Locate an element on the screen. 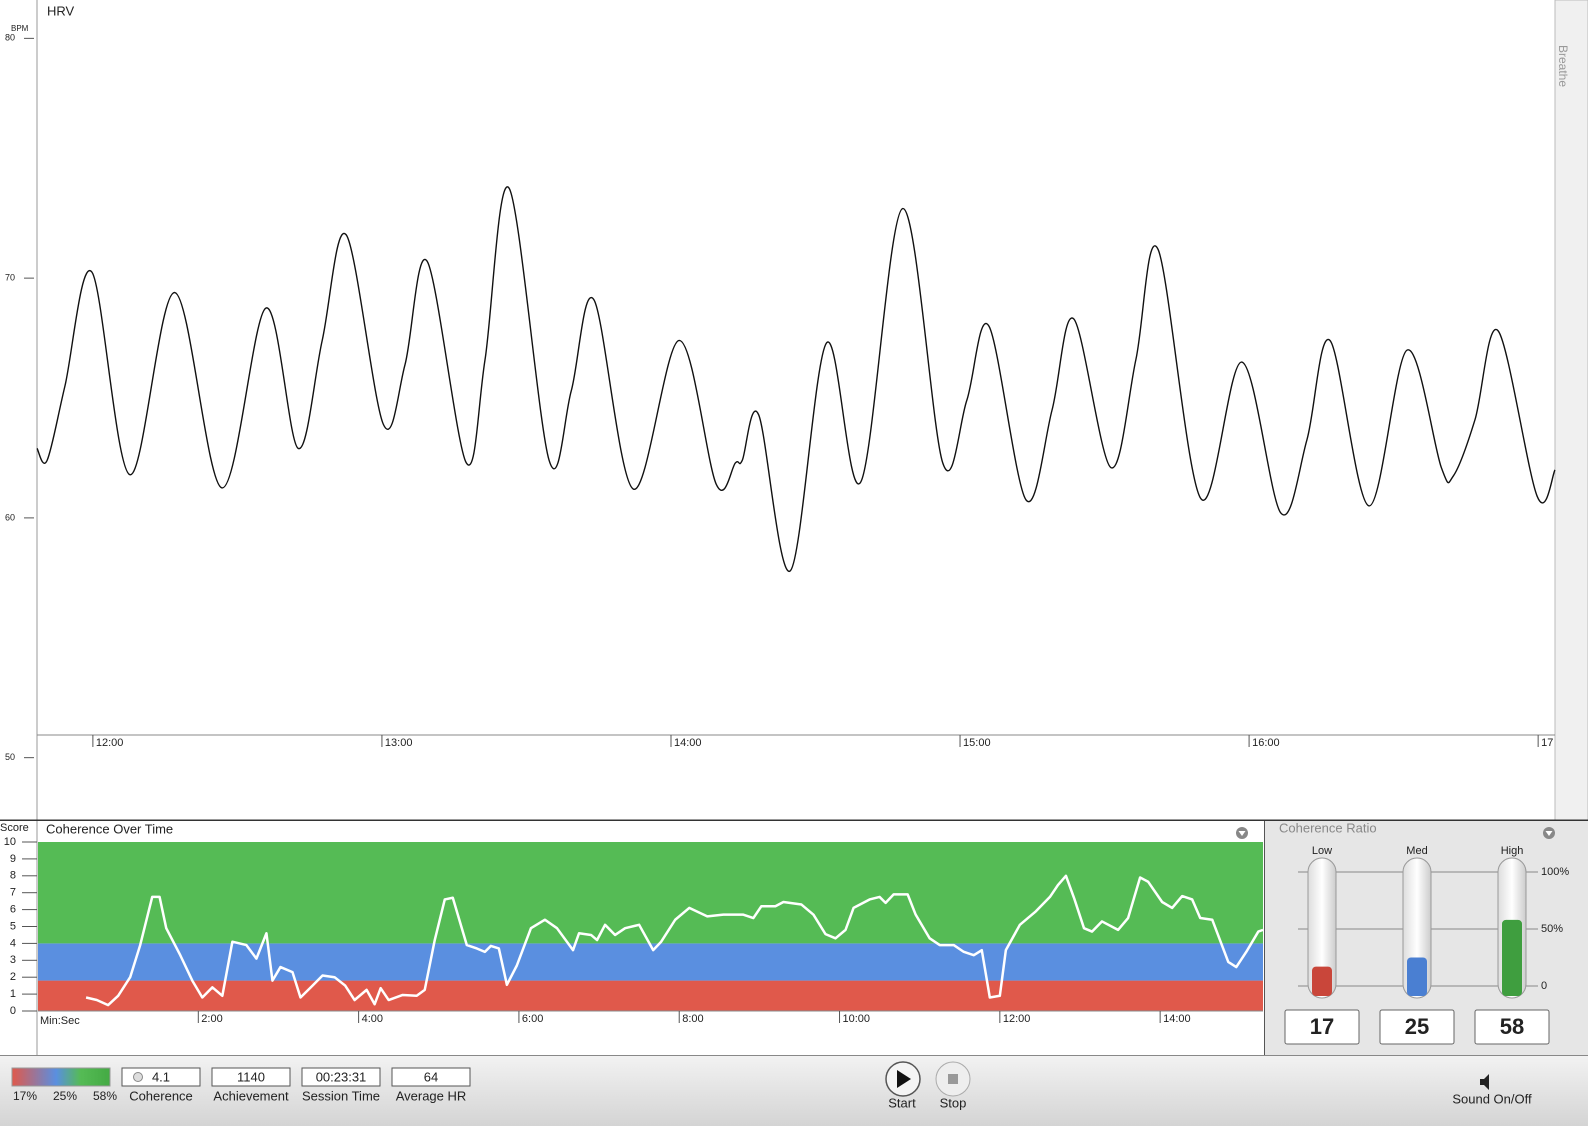 The width and height of the screenshot is (1588, 1131). ratio-title: Coherence Ratio is located at coordinates (1328, 827).